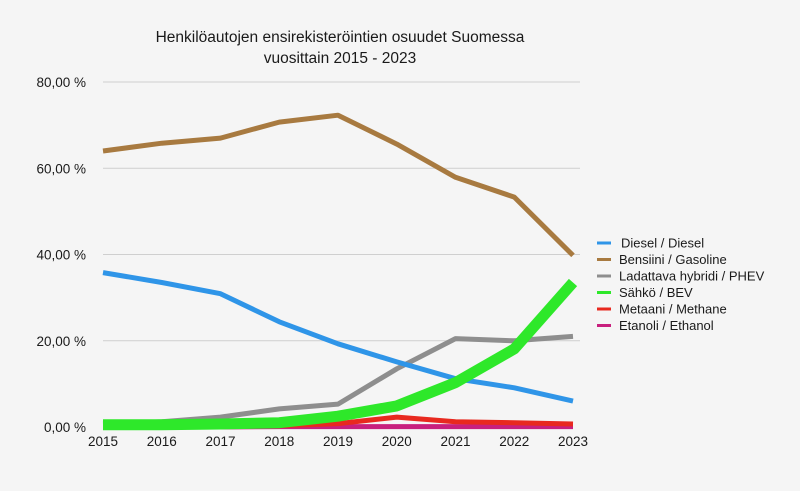 This screenshot has height=491, width=800. Describe the element at coordinates (666, 325) in the screenshot. I see `legend-label: Etanoli / Ethanol` at that location.